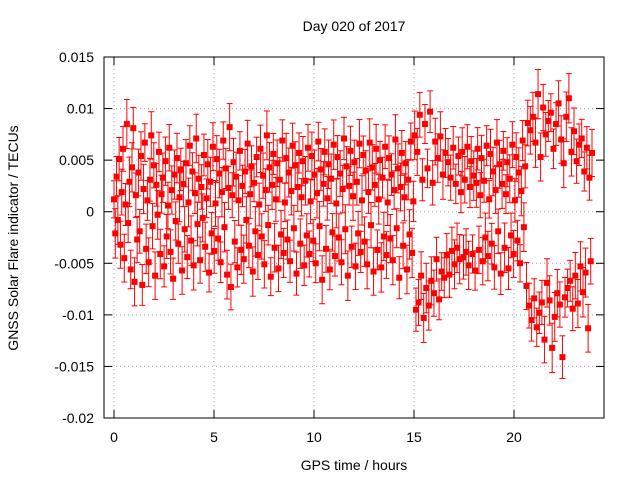 The height and width of the screenshot is (485, 640). I want to click on y-tick-label: -0.015, so click(74, 366).